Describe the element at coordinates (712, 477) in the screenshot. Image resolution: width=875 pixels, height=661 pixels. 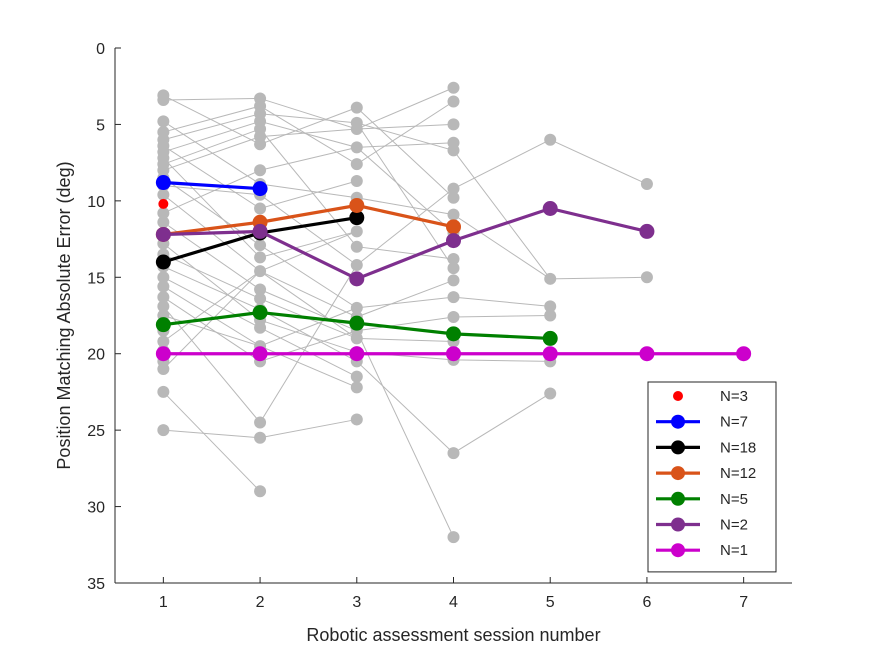
I see `legend-box` at that location.